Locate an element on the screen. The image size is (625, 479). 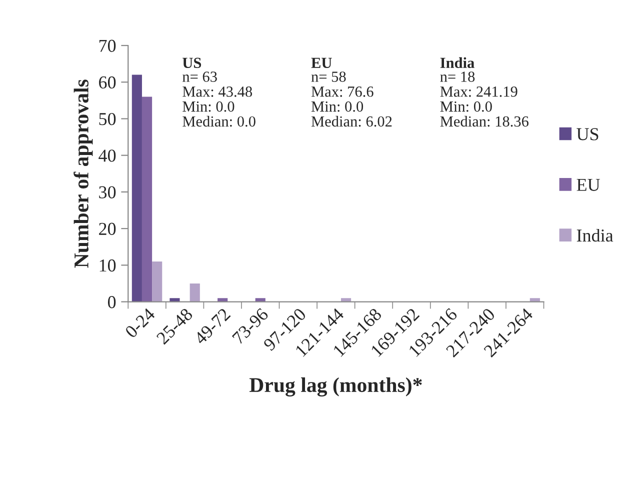
y-tick-label: 40 is located at coordinates (107, 156).